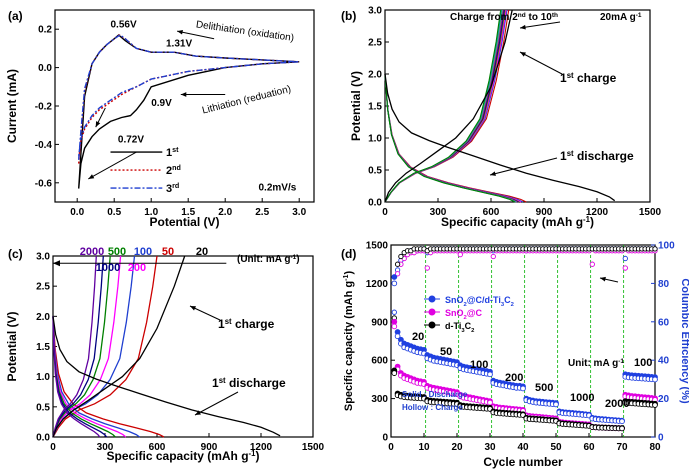  I want to click on discharge-point, so click(394, 277).